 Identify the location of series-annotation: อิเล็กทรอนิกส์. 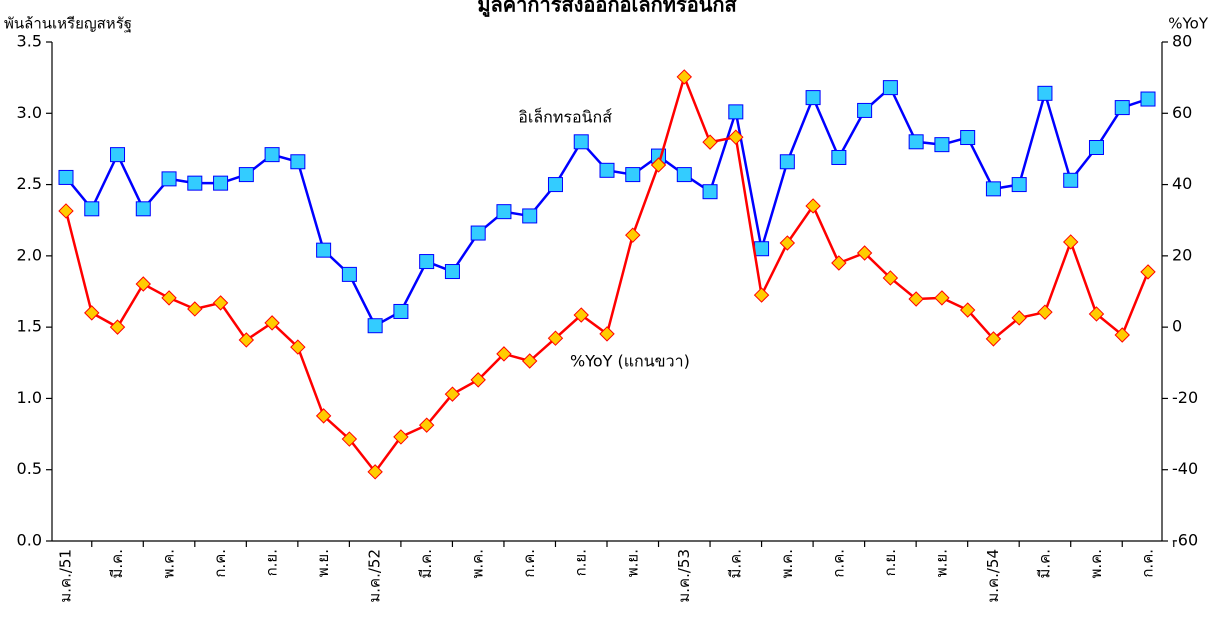
(565, 117).